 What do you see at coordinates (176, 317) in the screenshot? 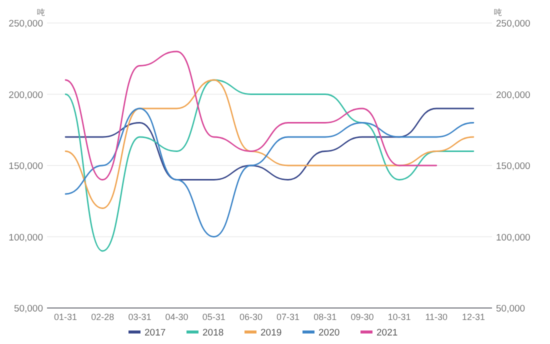
I see `x-tick-label: 04-30` at bounding box center [176, 317].